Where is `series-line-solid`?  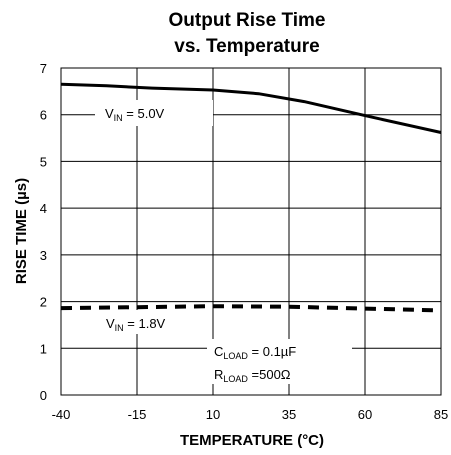
series-line-solid is located at coordinates (251, 108).